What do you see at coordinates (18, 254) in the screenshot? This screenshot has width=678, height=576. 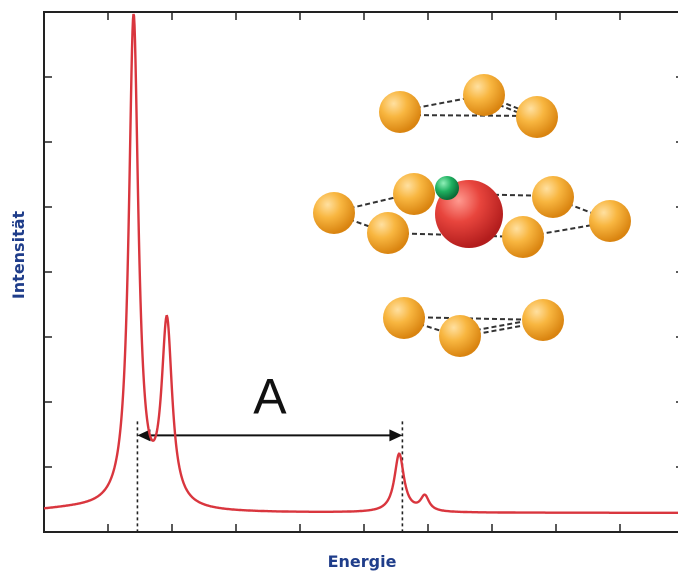 I see `y-axis-label: Intensität` at bounding box center [18, 254].